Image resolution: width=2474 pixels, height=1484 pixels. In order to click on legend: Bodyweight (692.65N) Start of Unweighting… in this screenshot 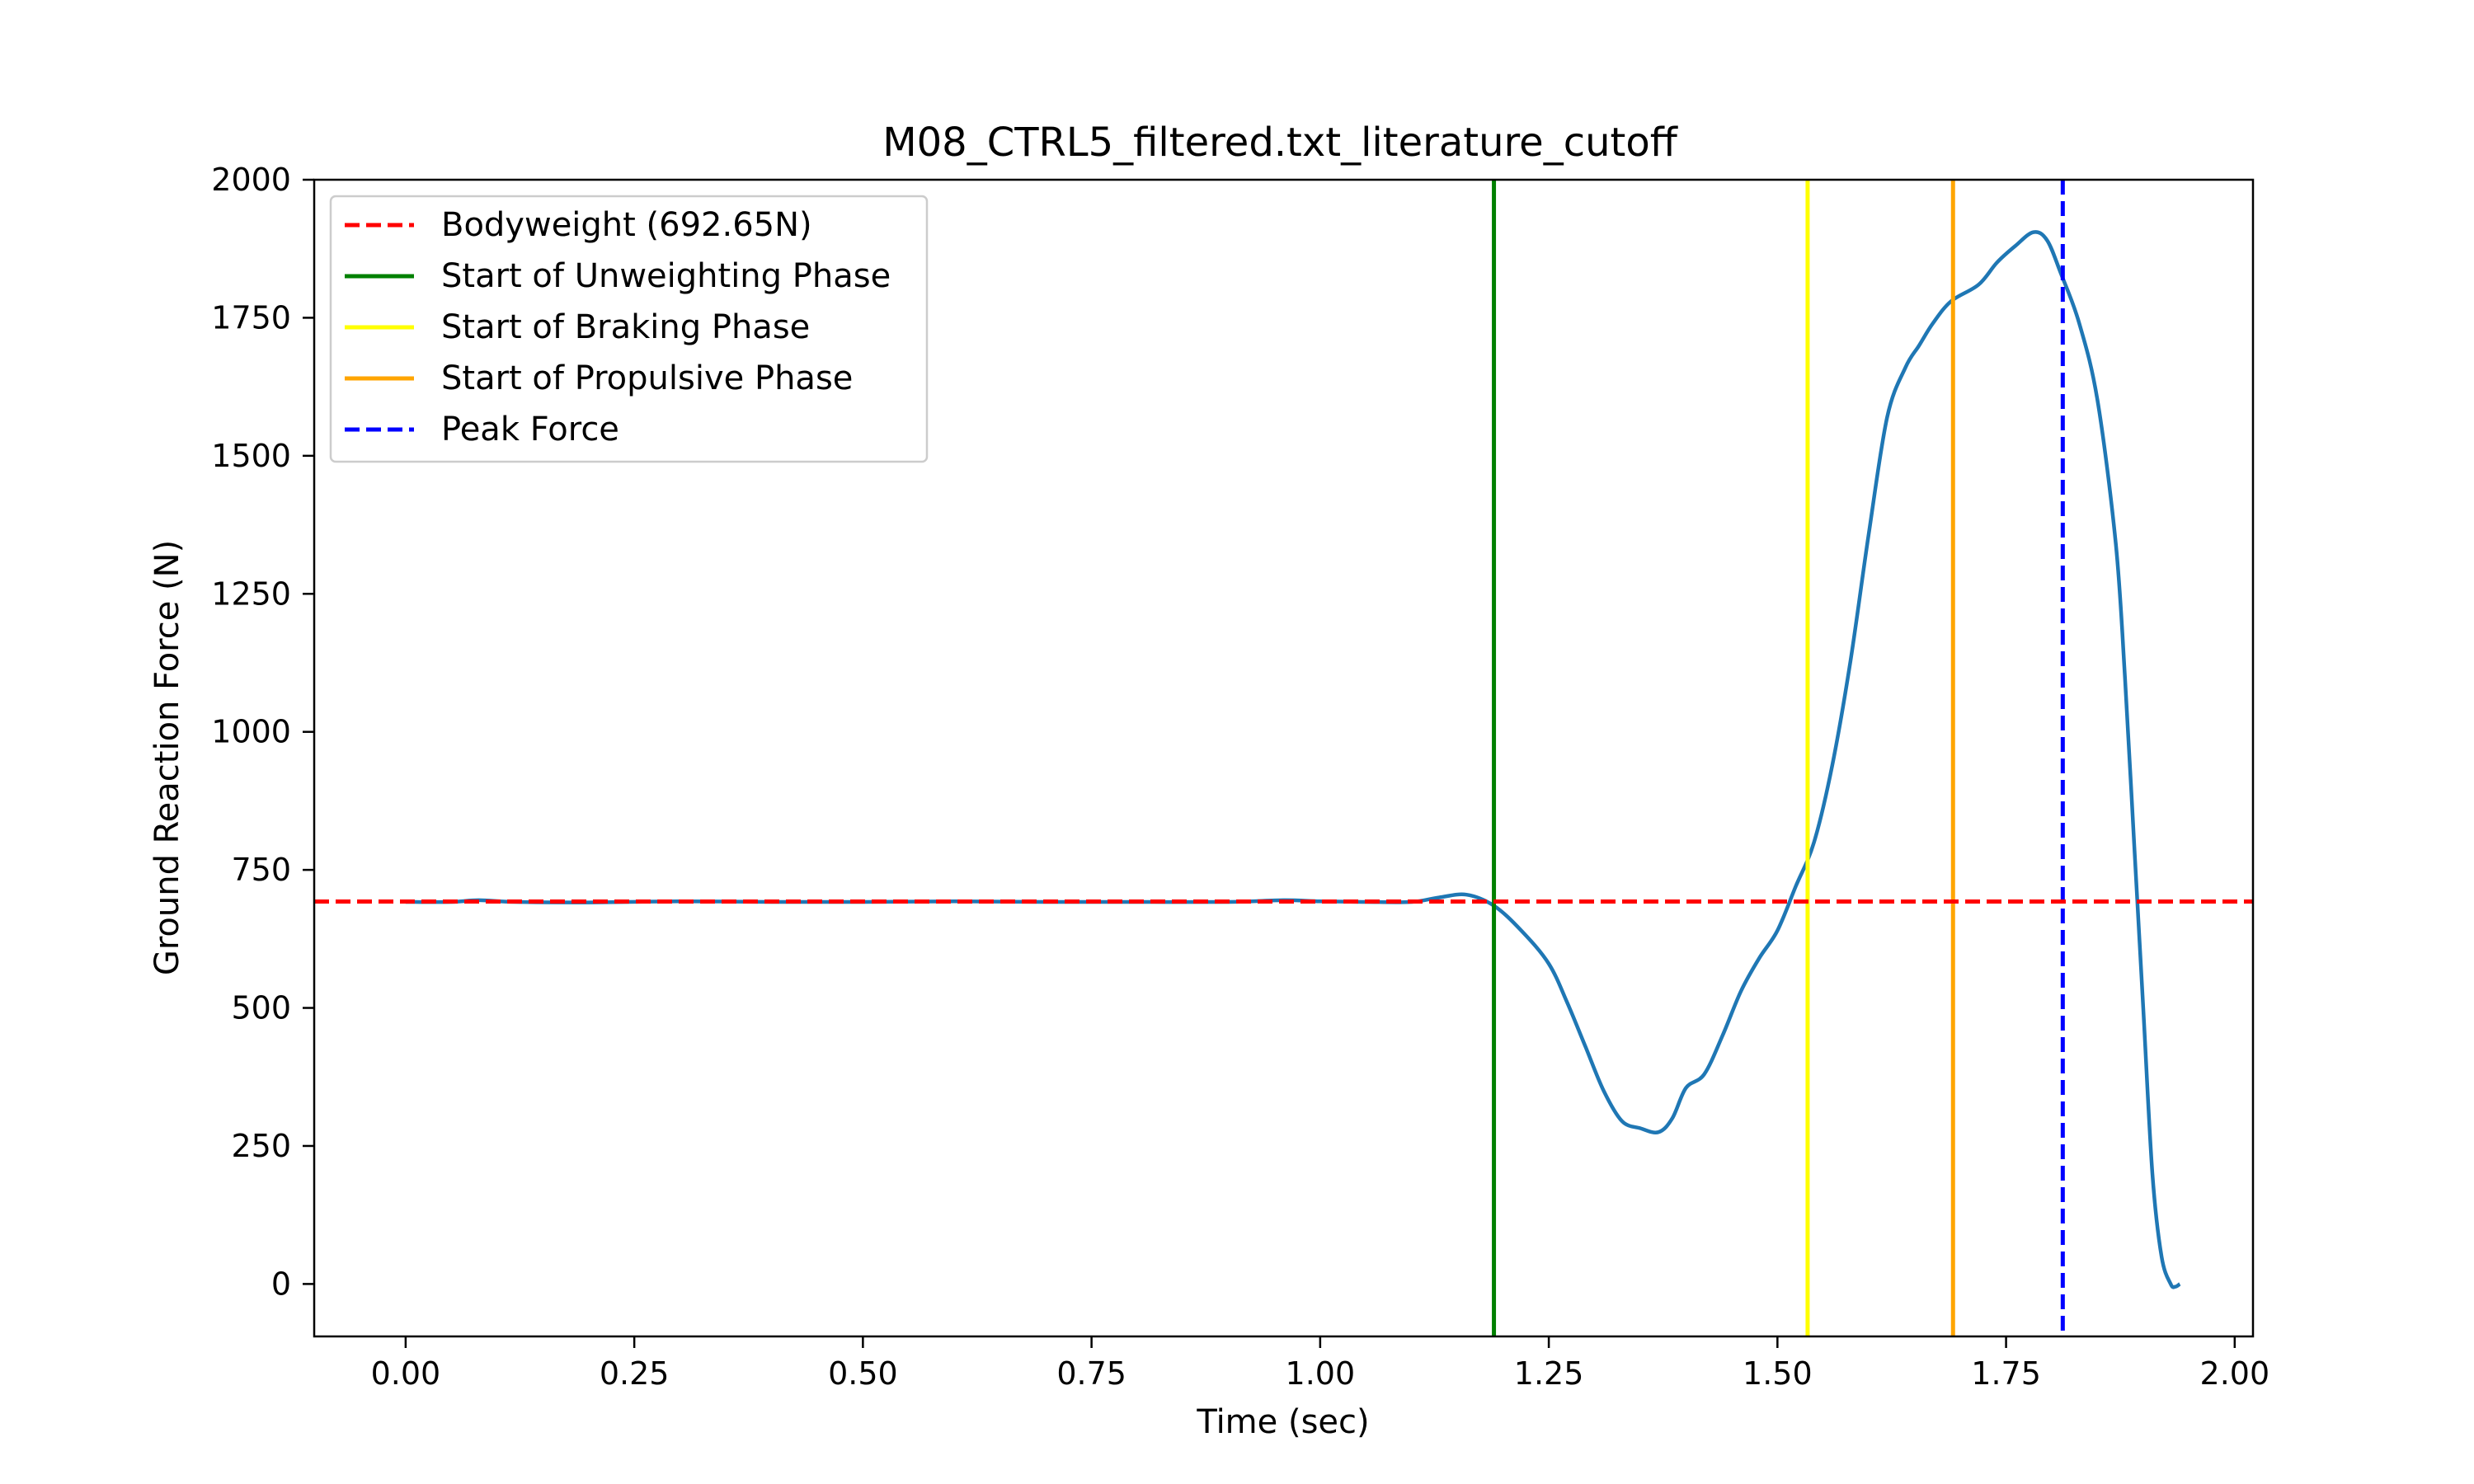, I will do `click(629, 329)`.